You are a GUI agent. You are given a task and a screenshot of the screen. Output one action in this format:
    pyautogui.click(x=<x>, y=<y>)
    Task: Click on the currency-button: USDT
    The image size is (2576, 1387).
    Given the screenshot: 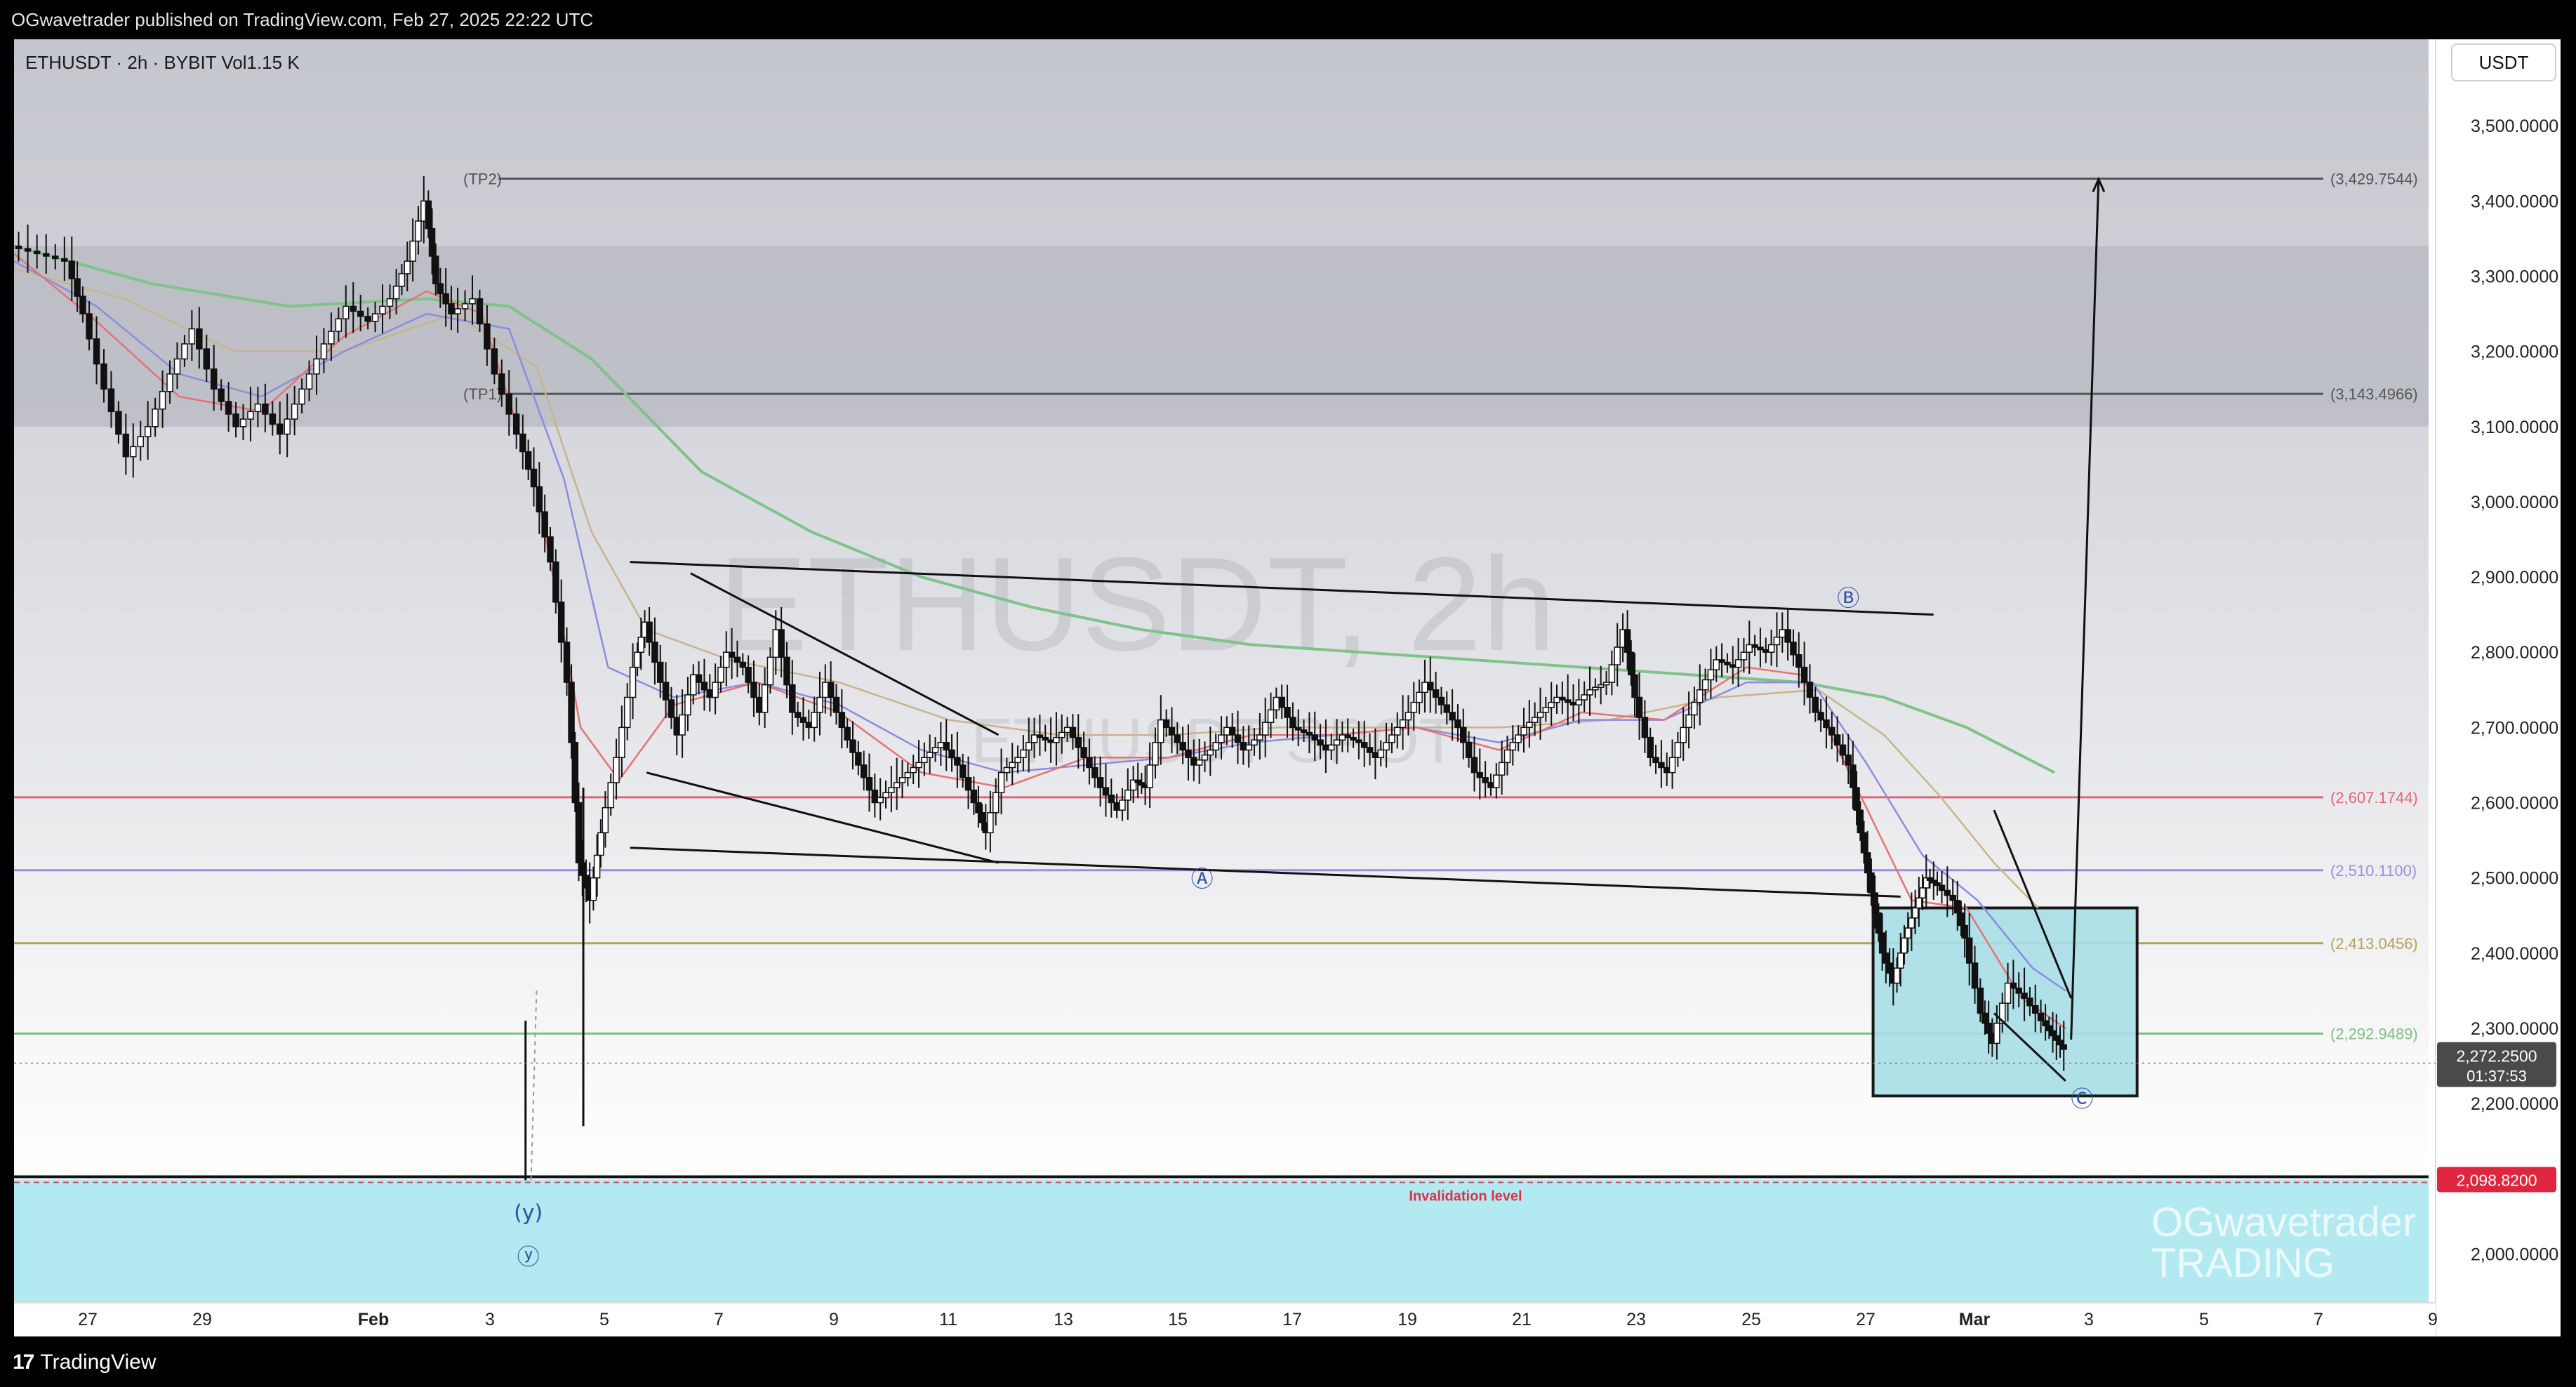 What is the action you would take?
    pyautogui.click(x=2503, y=62)
    